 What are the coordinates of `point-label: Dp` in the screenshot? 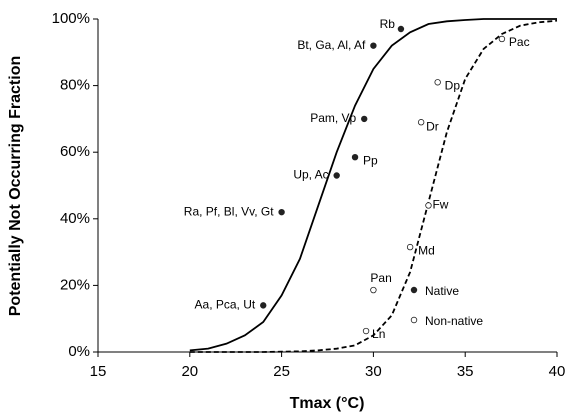 It's located at (453, 85).